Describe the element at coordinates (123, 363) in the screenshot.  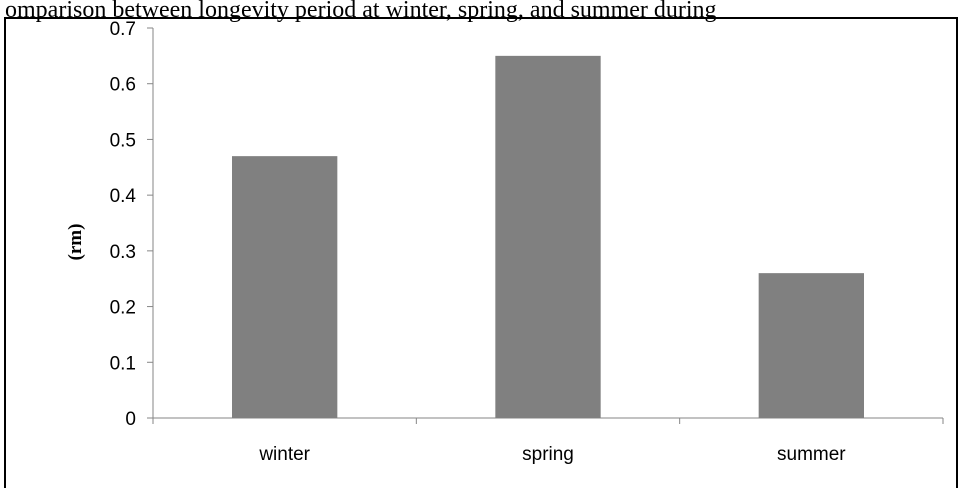
I see `y-tick-label: 0.1` at that location.